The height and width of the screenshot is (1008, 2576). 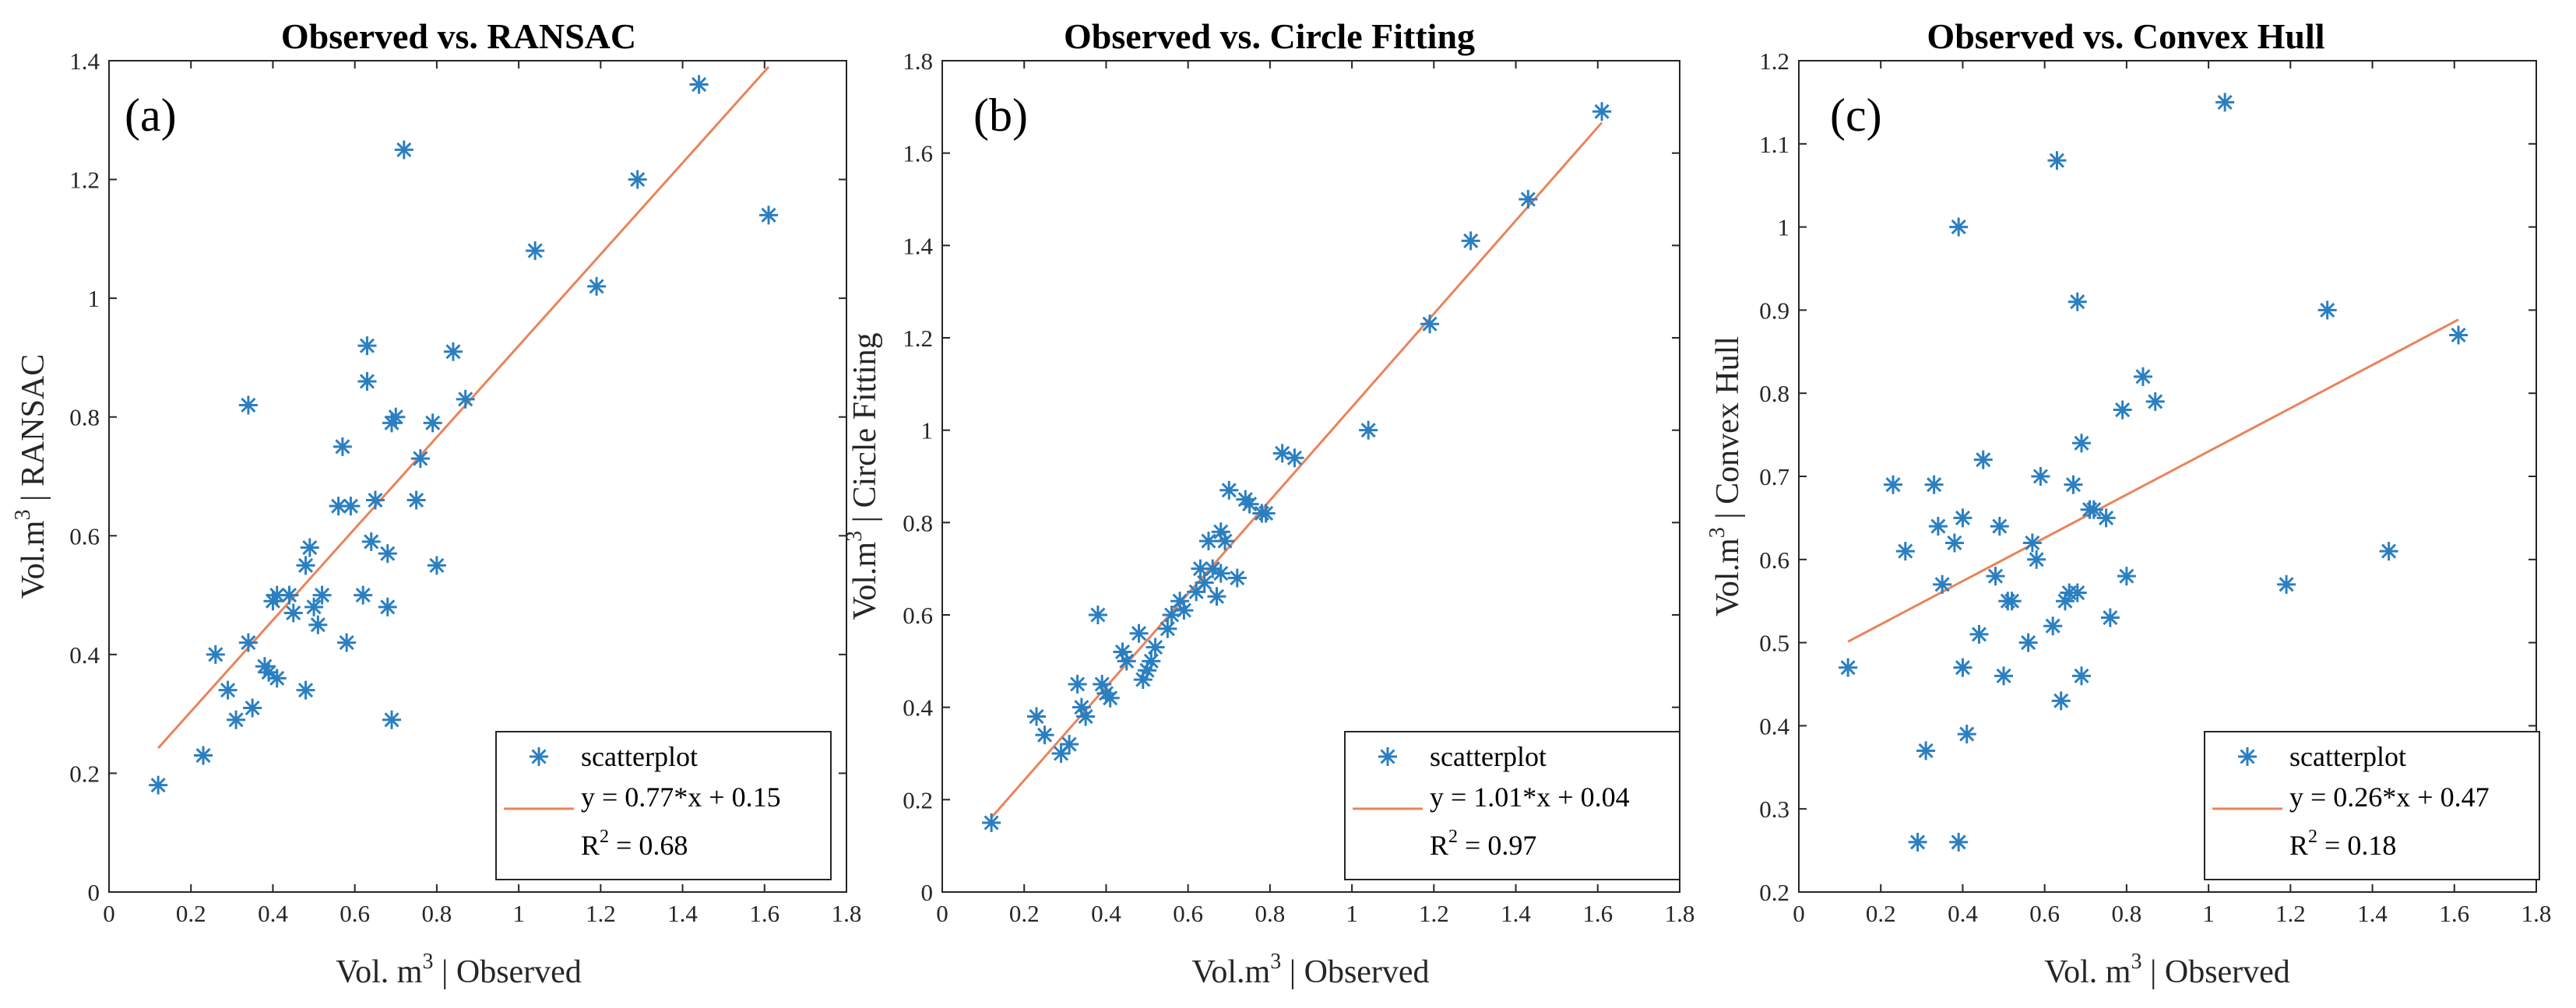 I want to click on panel-a-y-tick-label: 1.2, so click(x=84, y=181).